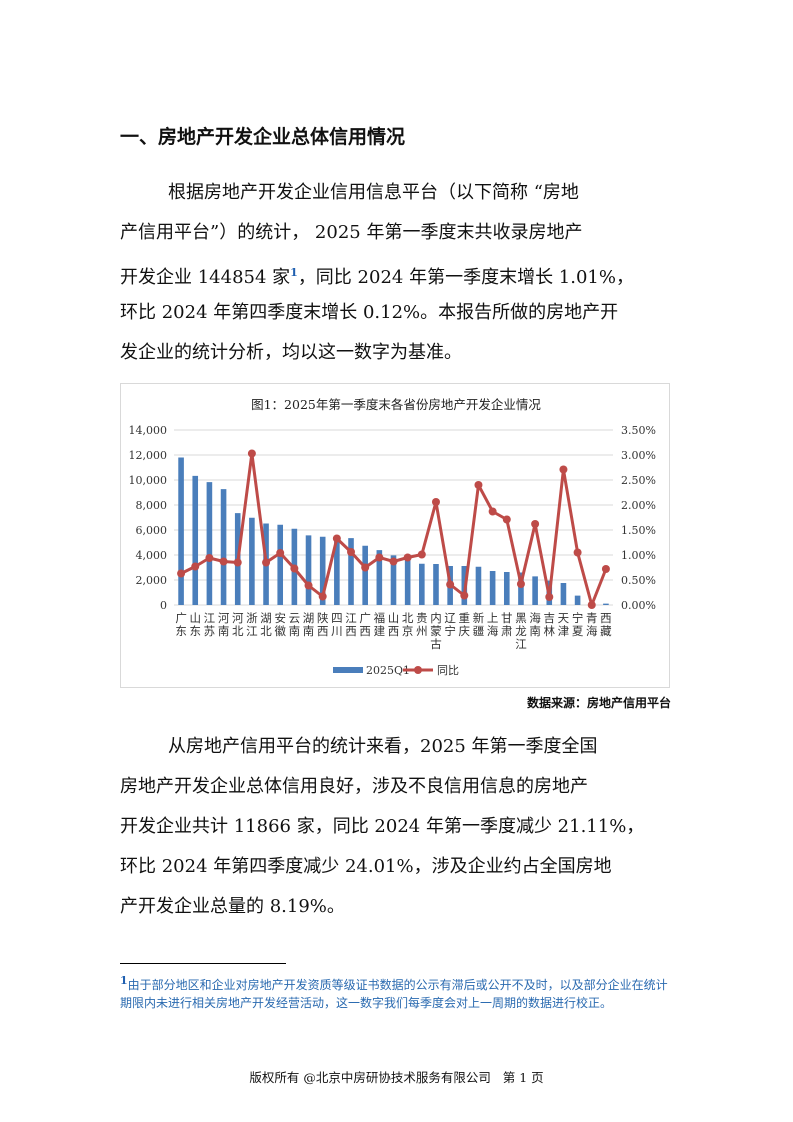 The height and width of the screenshot is (1122, 793). I want to click on bar-广西, so click(365, 575).